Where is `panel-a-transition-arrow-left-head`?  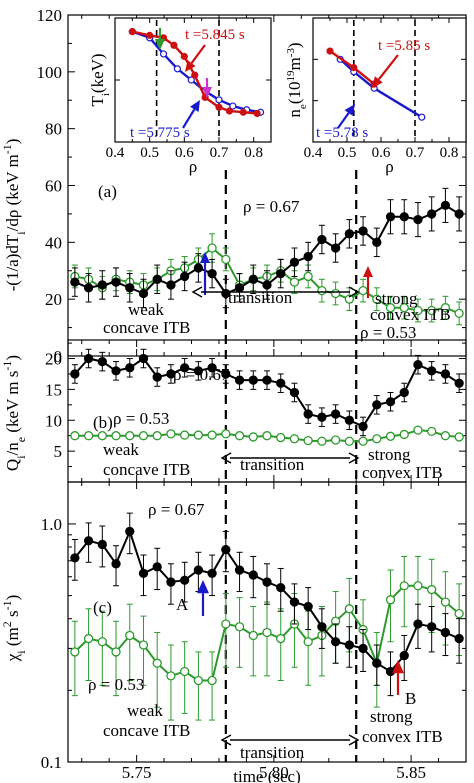
panel-a-transition-arrow-left-head is located at coordinates (197, 292).